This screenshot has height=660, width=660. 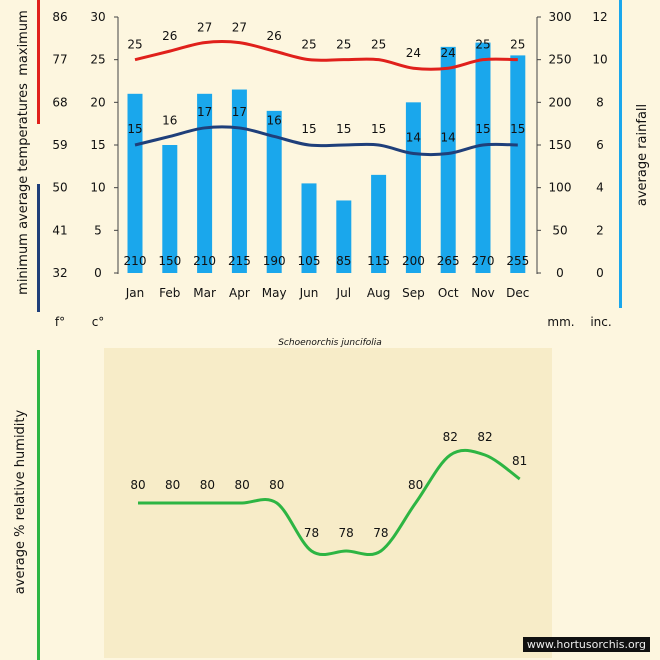 I want to click on rainfall-value-label: 85, so click(x=343, y=261).